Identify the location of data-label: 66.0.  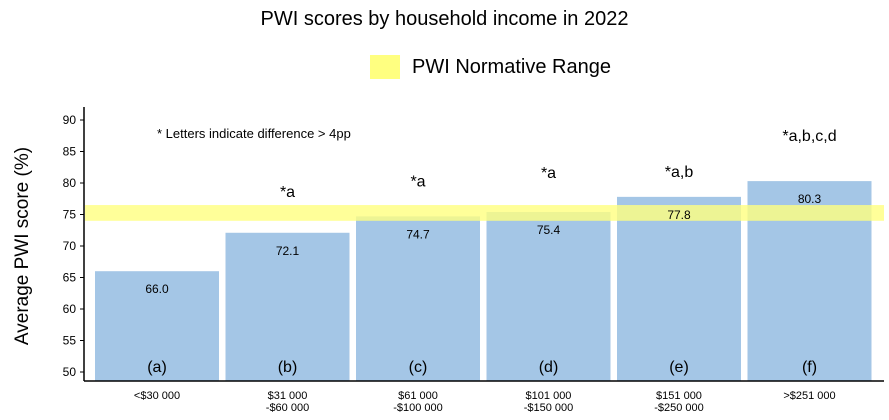
(157, 289).